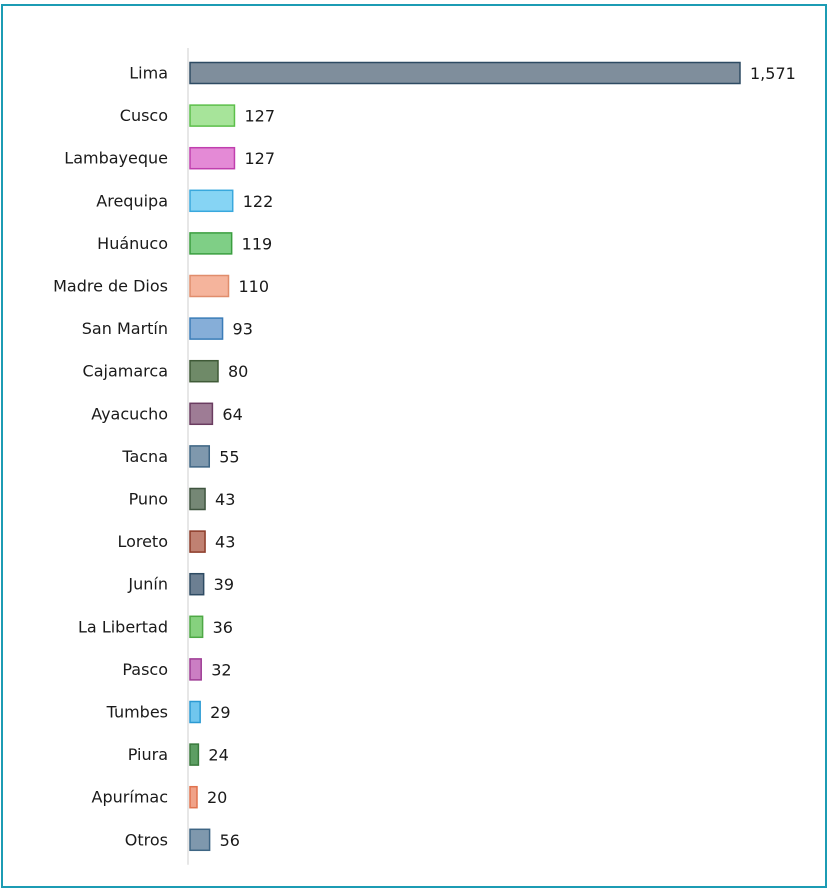 This screenshot has height=892, width=830. I want to click on bar-row: Apurímac 20, so click(159, 797).